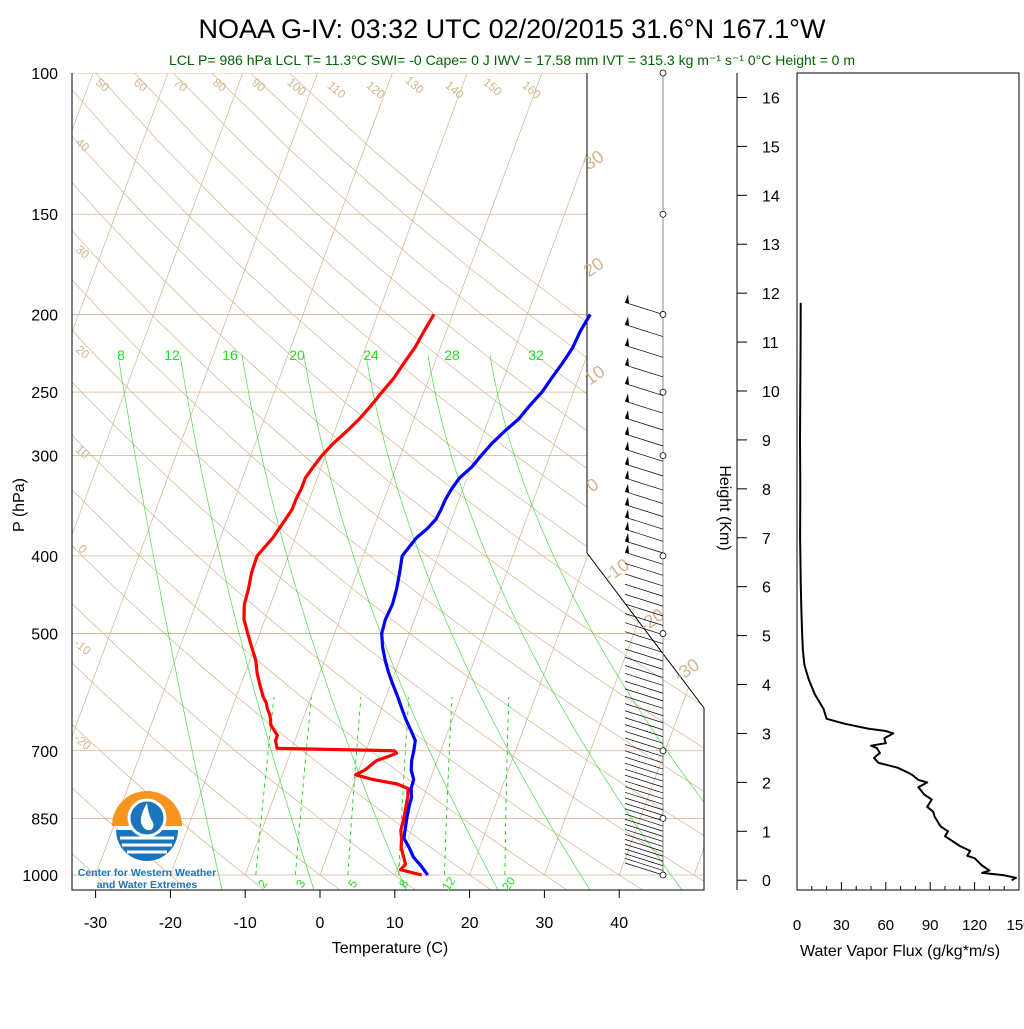 This screenshot has height=1029, width=1024. What do you see at coordinates (258, 85) in the screenshot?
I see `dry-adiabat-label: 90` at bounding box center [258, 85].